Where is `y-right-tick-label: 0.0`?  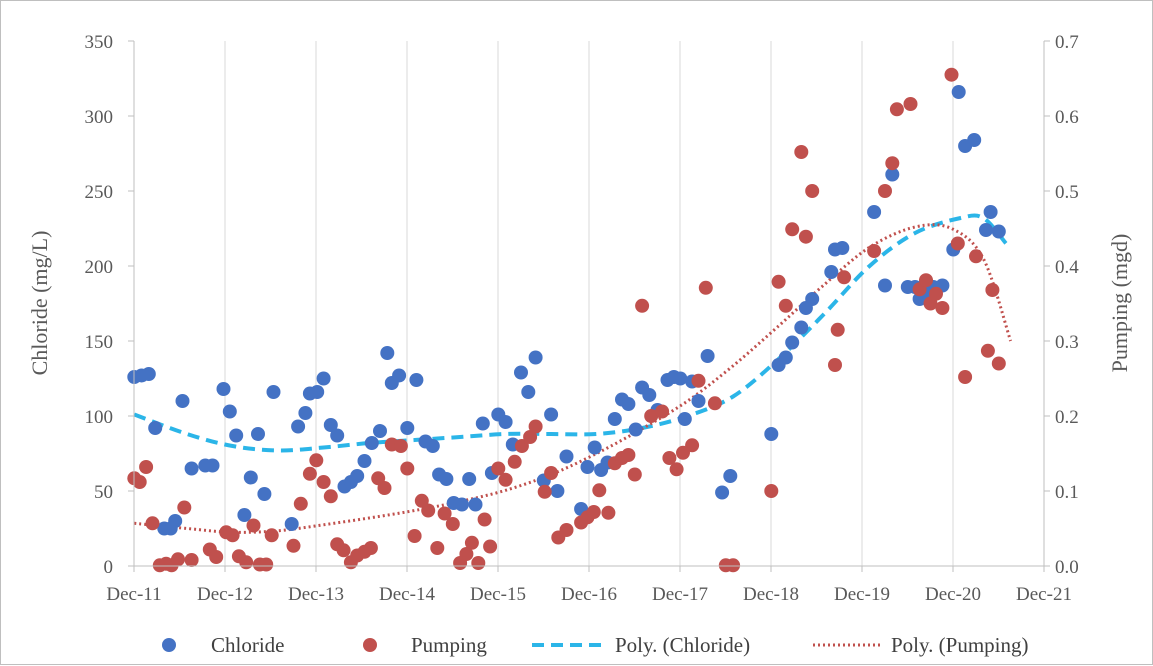 y-right-tick-label: 0.0 is located at coordinates (1067, 567).